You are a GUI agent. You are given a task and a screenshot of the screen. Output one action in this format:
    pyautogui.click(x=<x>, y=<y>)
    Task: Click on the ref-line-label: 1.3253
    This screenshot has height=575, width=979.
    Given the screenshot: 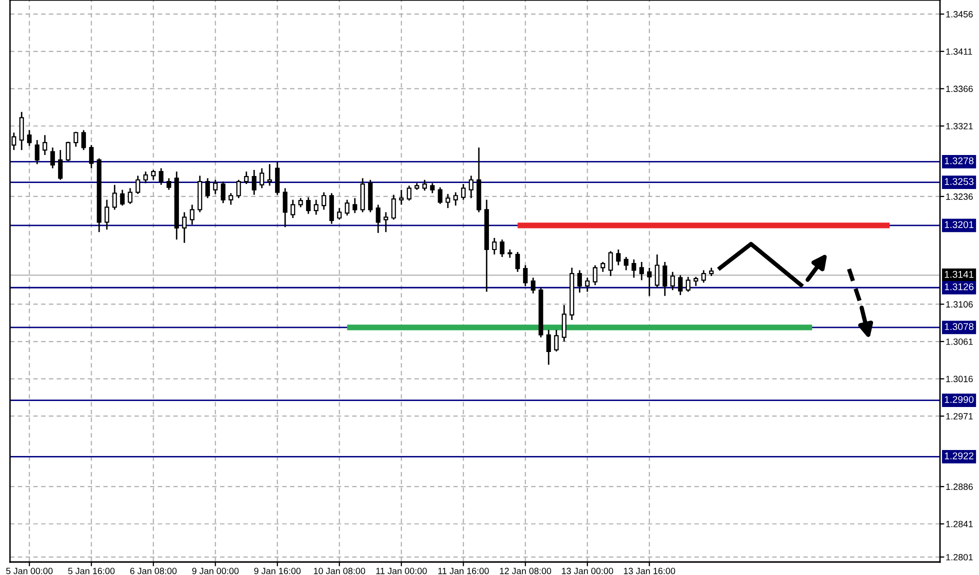 What is the action you would take?
    pyautogui.click(x=959, y=181)
    